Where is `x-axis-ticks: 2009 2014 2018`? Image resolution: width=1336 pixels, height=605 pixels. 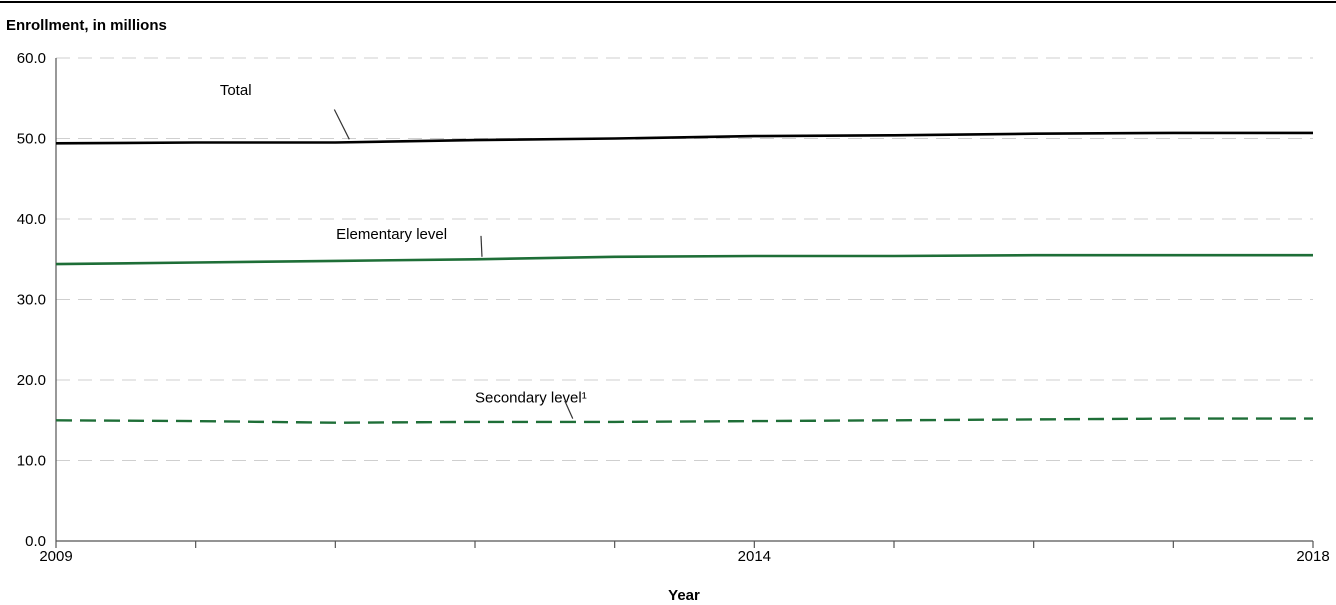 x-axis-ticks: 2009 2014 2018 is located at coordinates (684, 553).